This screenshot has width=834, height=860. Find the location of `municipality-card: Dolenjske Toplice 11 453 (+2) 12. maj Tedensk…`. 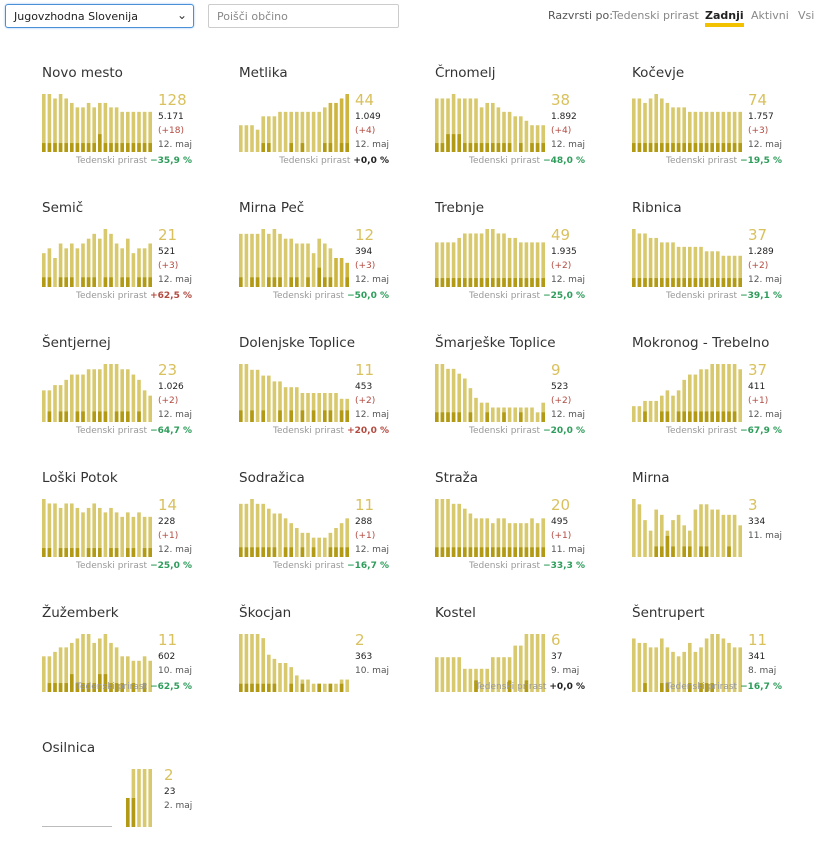

municipality-card: Dolenjske Toplice 11 453 (+2) 12. maj Tedensk… is located at coordinates (334, 395).